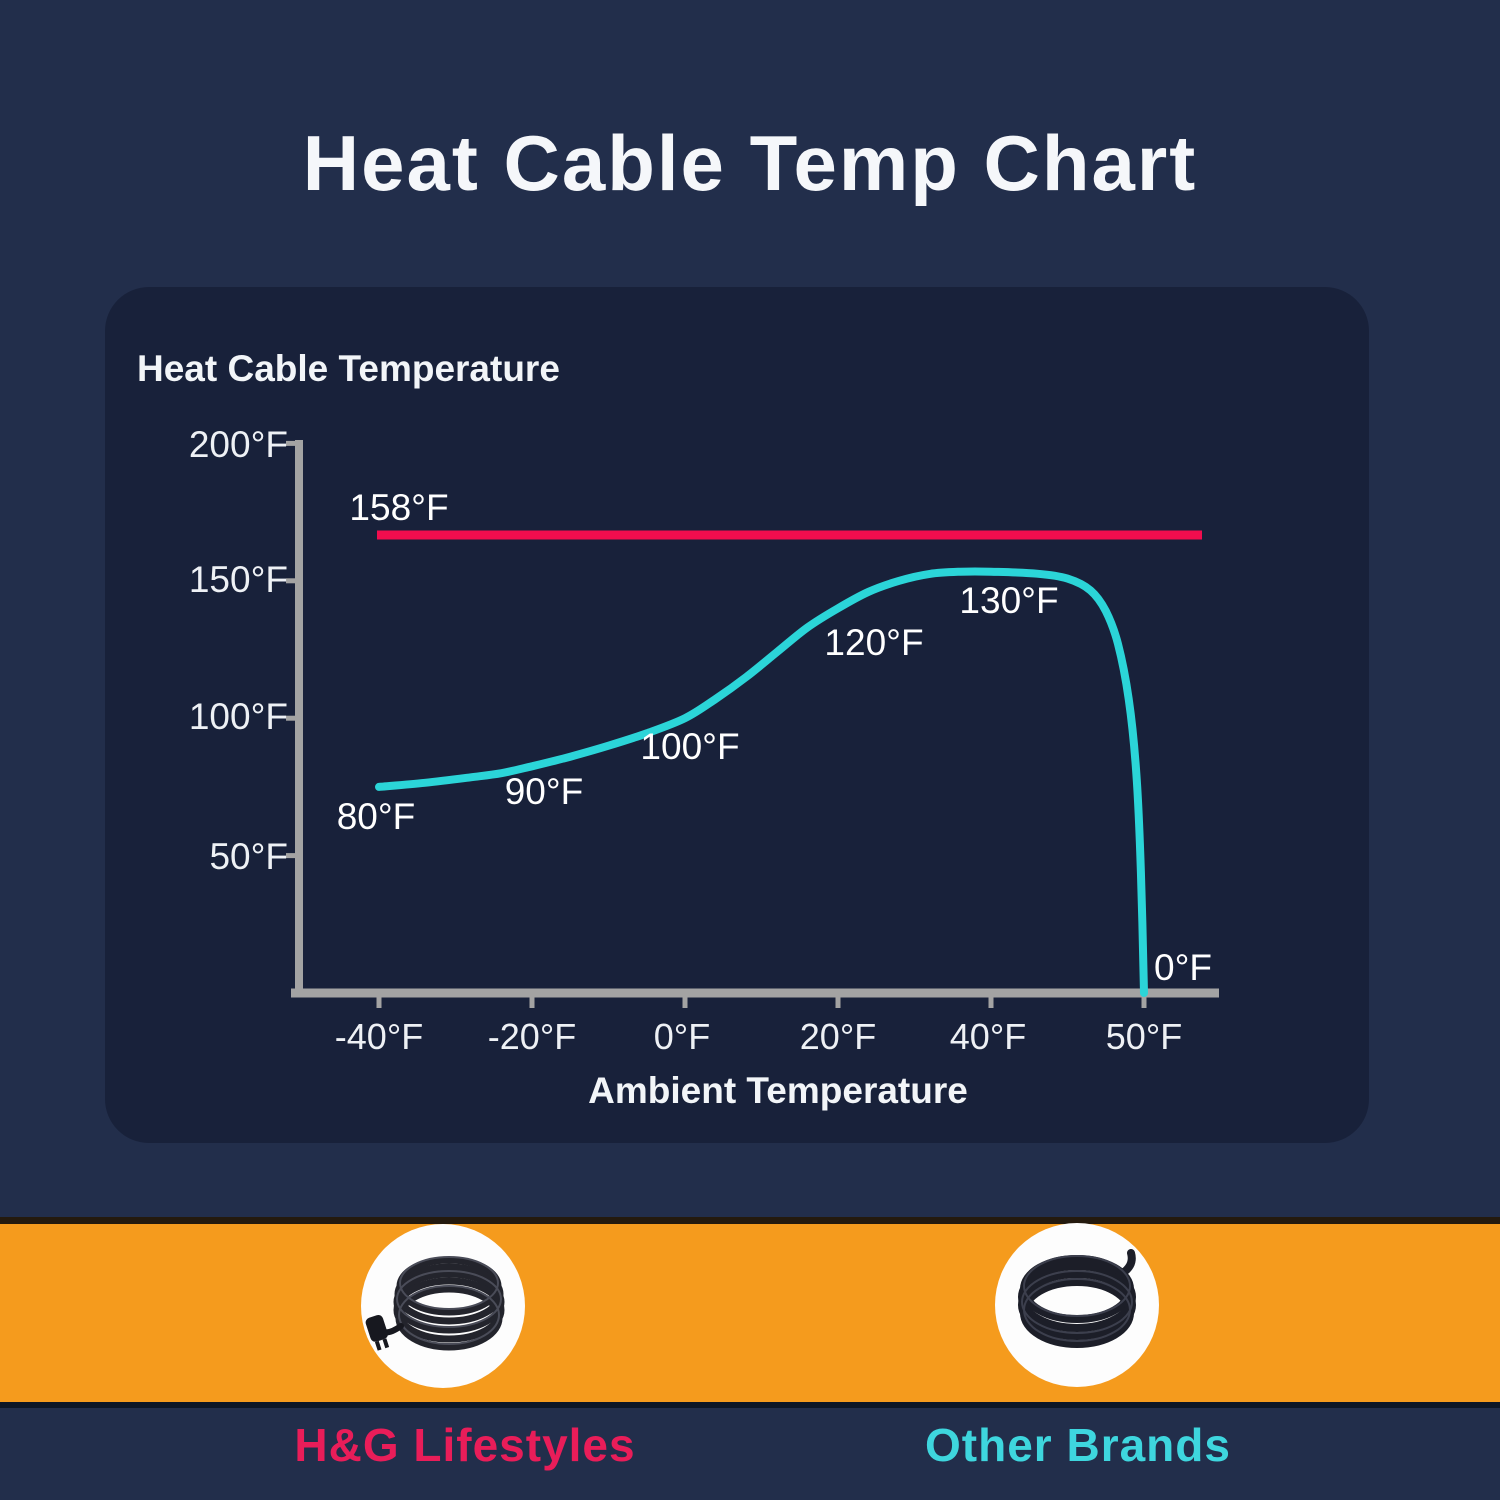  What do you see at coordinates (465, 1445) in the screenshot?
I see `brand-label-hg-lifestyles: H&G Lifestyles` at bounding box center [465, 1445].